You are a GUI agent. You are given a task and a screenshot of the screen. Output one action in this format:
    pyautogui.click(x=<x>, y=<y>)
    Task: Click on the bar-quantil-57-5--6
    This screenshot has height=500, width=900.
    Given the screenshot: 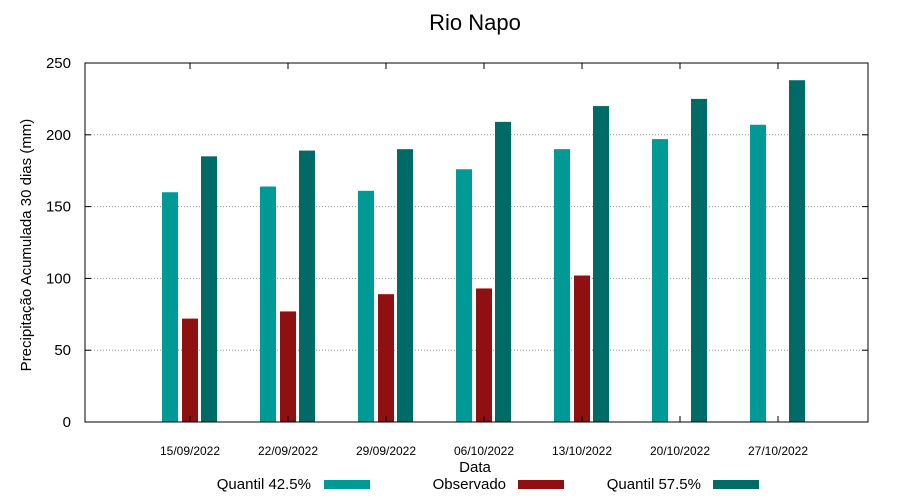 What is the action you would take?
    pyautogui.click(x=699, y=260)
    